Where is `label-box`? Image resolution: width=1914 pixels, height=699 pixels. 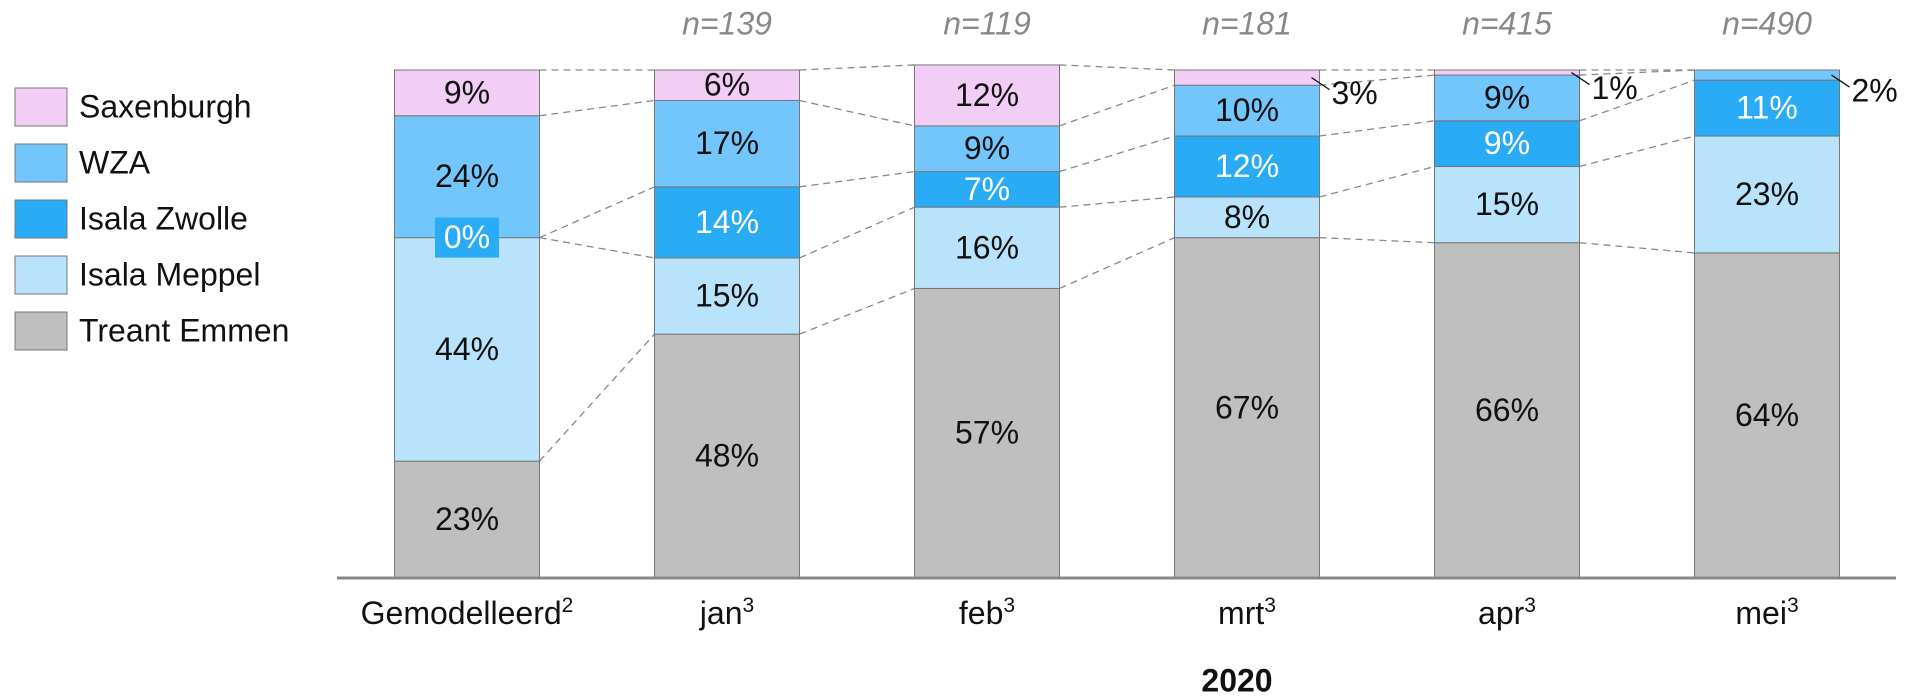
label-box is located at coordinates (467, 237).